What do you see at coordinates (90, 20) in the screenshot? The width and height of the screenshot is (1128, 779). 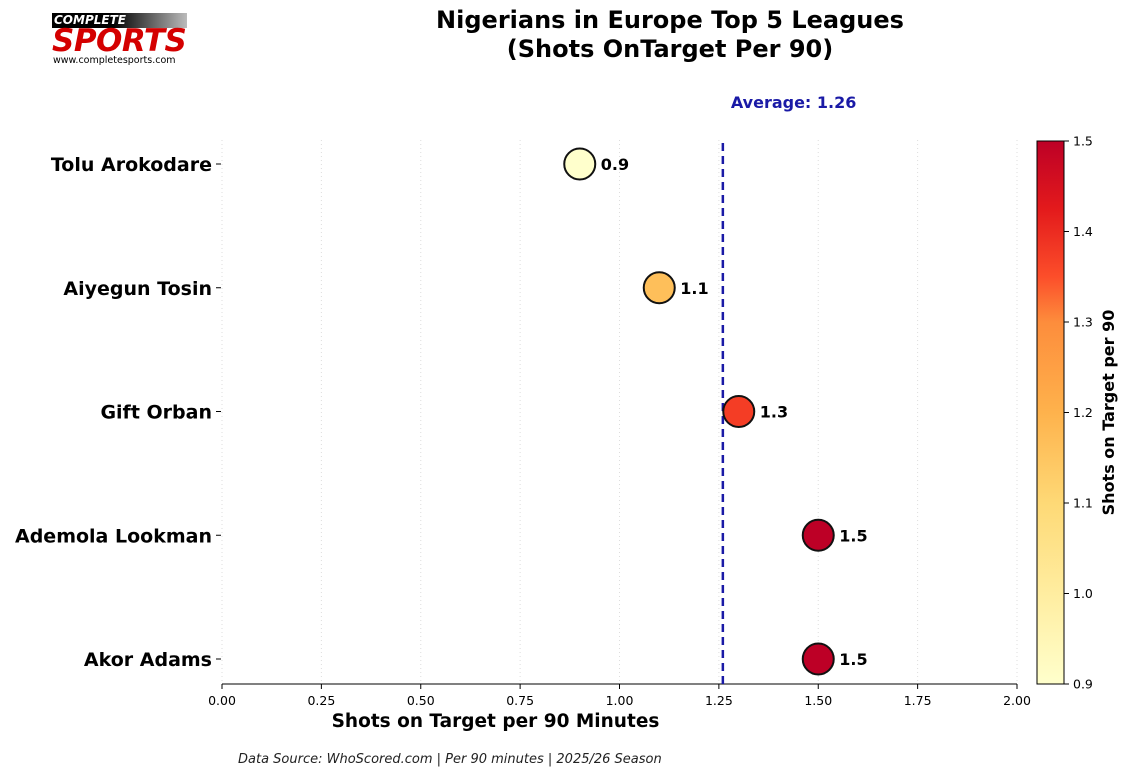 I see `logo-top-text: COMPLETE` at bounding box center [90, 20].